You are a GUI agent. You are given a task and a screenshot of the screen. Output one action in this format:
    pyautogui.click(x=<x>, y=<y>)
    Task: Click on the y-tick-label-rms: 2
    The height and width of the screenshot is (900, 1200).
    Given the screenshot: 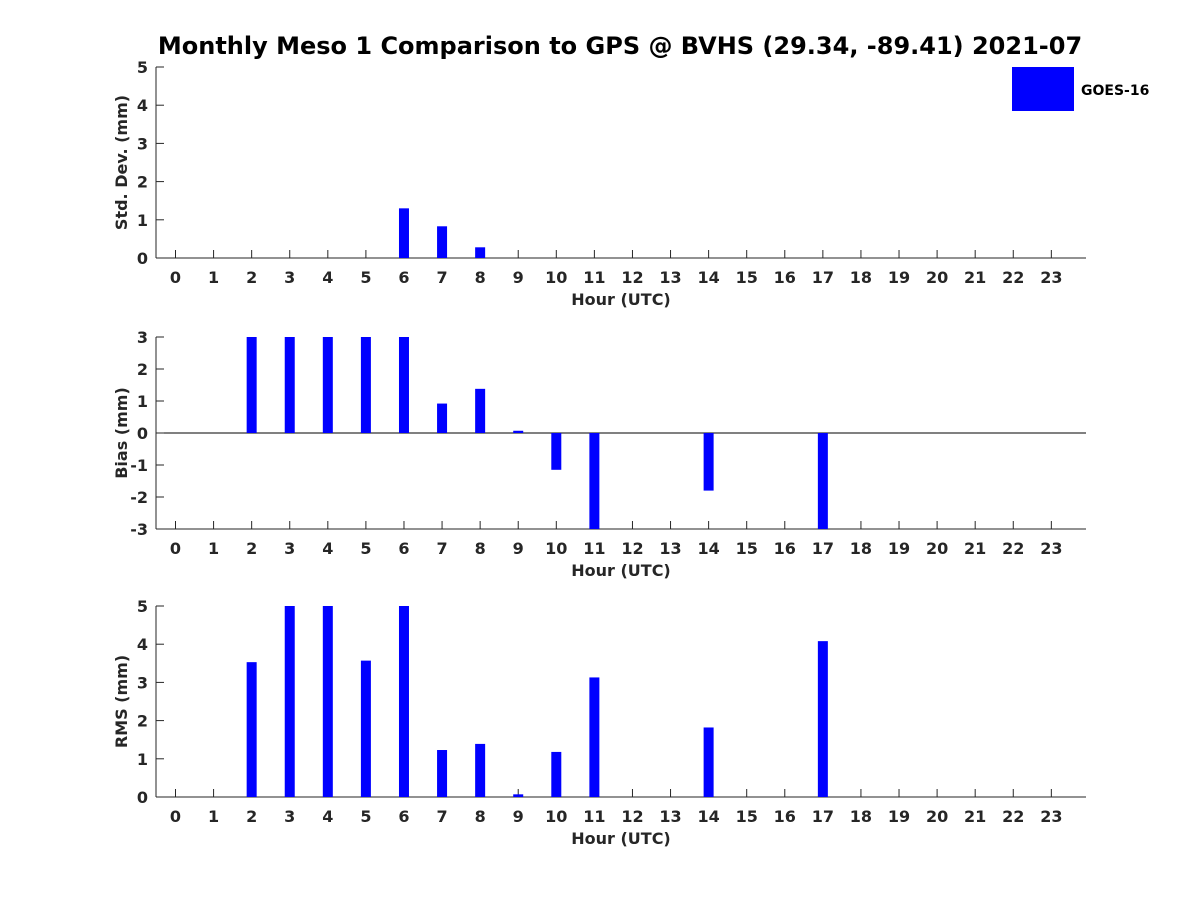 What is the action you would take?
    pyautogui.click(x=142, y=721)
    